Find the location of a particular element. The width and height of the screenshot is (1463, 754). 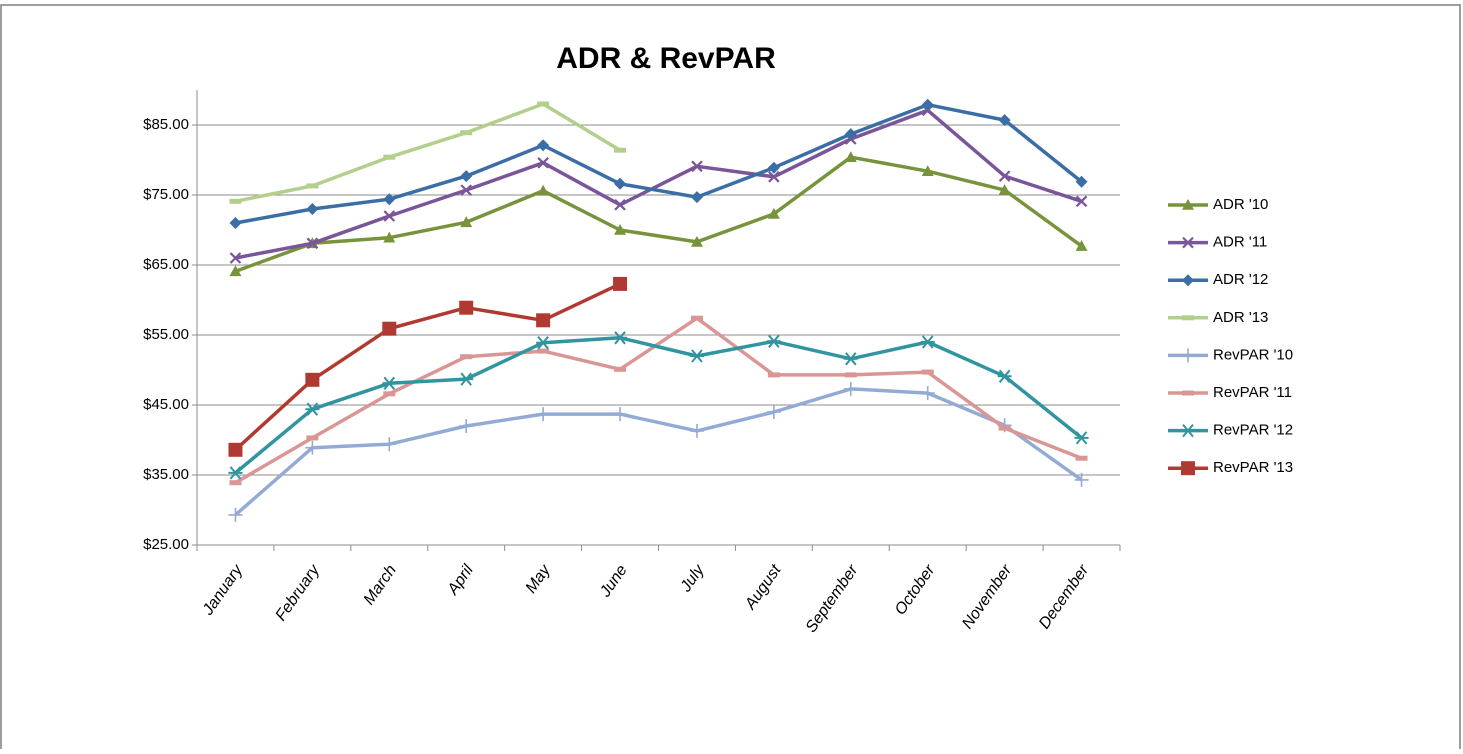

legend-label: RevPAR '12 is located at coordinates (1253, 430).